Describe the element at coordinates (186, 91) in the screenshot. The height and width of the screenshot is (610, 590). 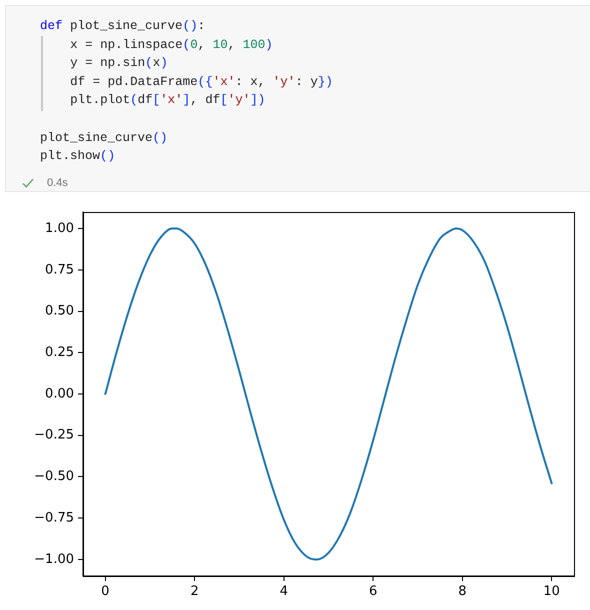
I see `text: def plot_sine_curve(): x = np.linspace(0, 10, 100) y = np.sin(x) df = pd.DataFrame({'x': x, 'y': y}) plt.plot(df['x'], df['y']) plot_sine_curve() plt.show()` at that location.